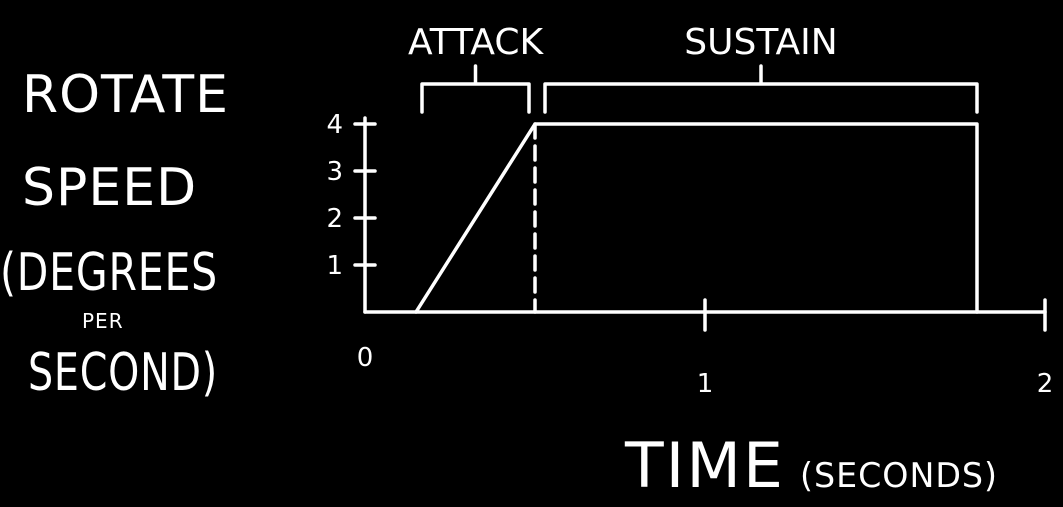 The height and width of the screenshot is (507, 1063). Describe the element at coordinates (365, 358) in the screenshot. I see `x-tick-label-0: 0` at that location.